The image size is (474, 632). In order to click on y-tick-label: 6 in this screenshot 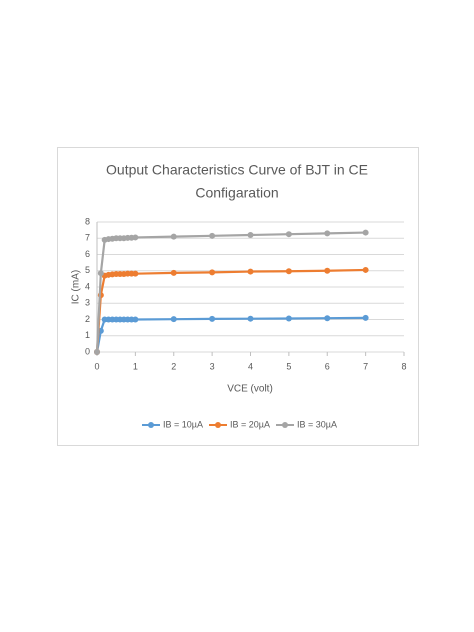, I will do `click(87, 254)`.